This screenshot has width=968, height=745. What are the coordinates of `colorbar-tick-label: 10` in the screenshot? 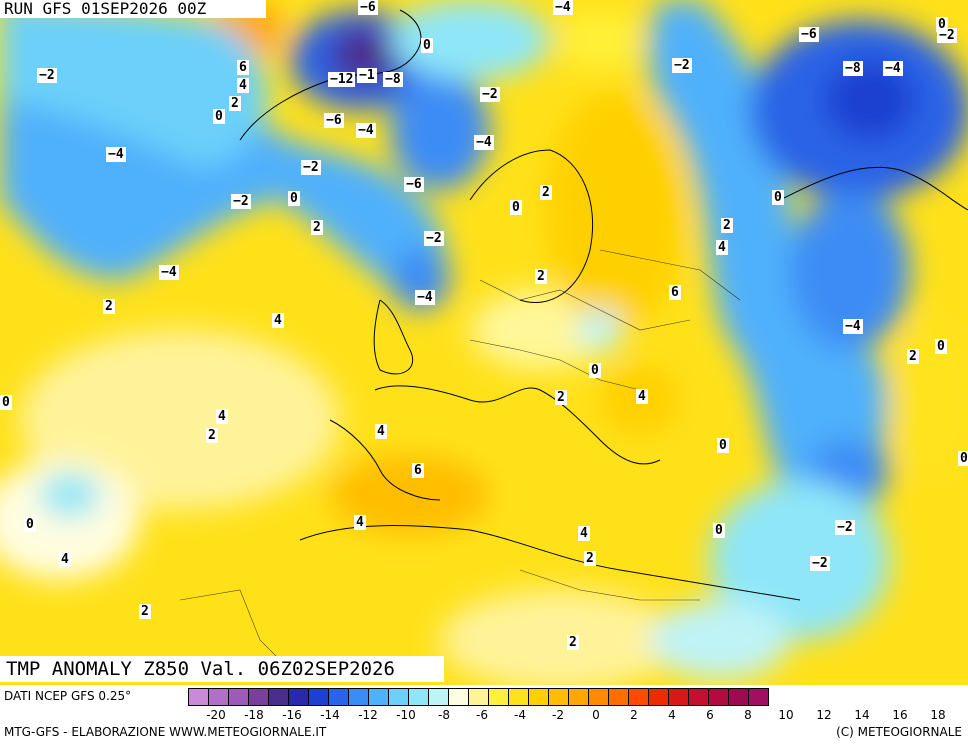 It's located at (786, 715).